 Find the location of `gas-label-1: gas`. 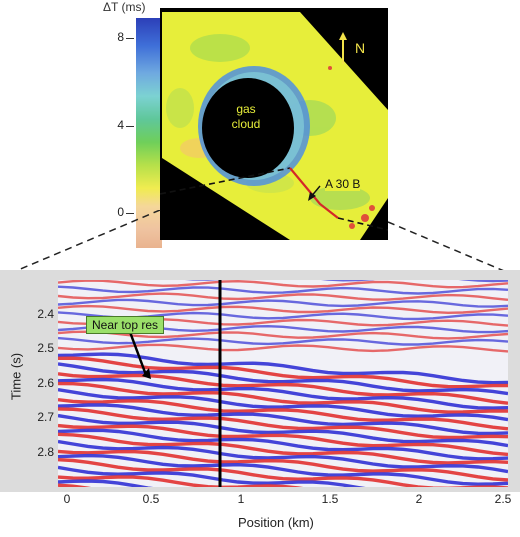

gas-label-1: gas is located at coordinates (246, 109).